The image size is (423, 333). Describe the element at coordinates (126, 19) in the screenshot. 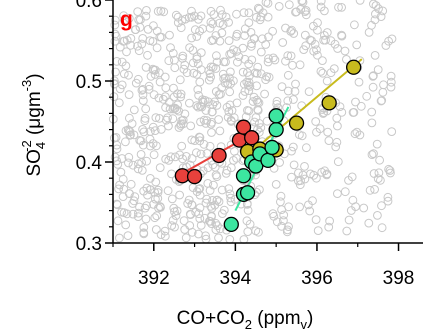

I see `panel-label: g` at that location.